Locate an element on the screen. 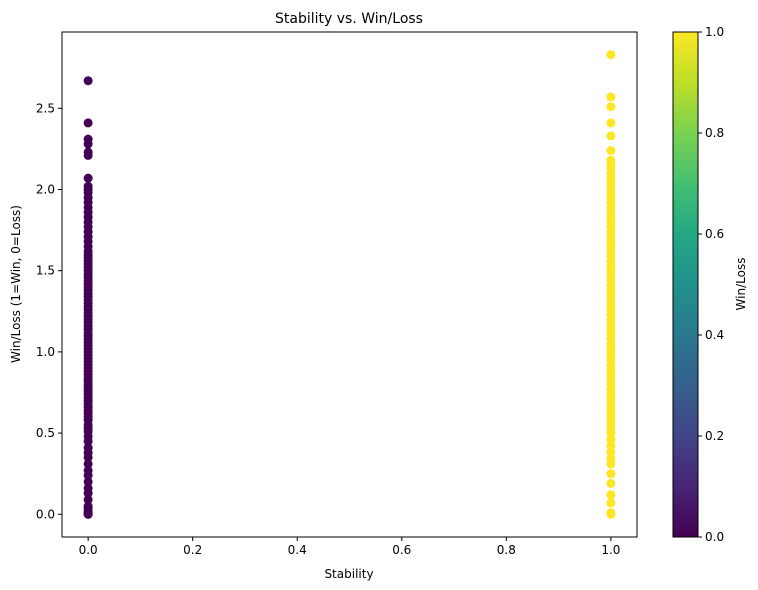 This screenshot has width=758, height=590. colorbar-tick-label: 0.8 is located at coordinates (714, 133).